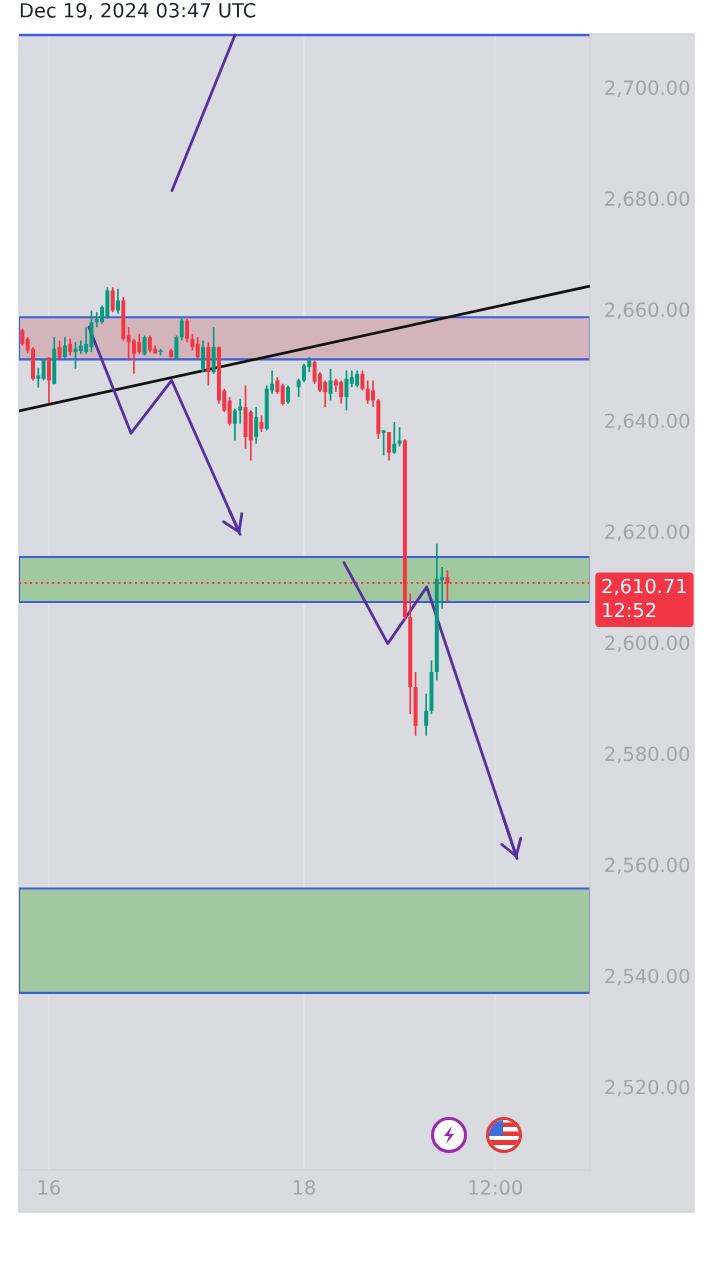  What do you see at coordinates (647, 88) in the screenshot?
I see `y-tick-label: 2,700.00` at bounding box center [647, 88].